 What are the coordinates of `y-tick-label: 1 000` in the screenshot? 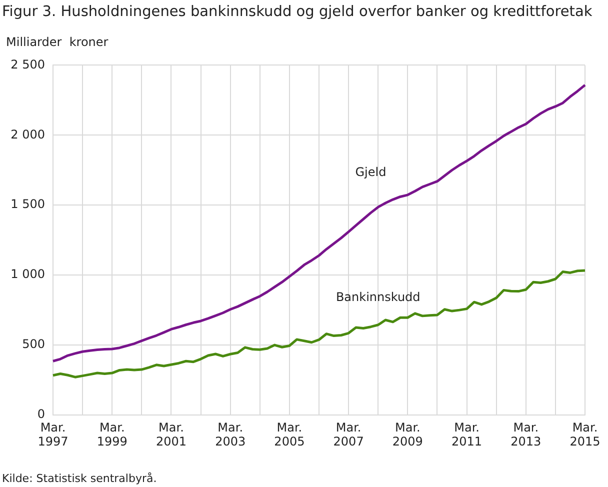 It's located at (27, 274).